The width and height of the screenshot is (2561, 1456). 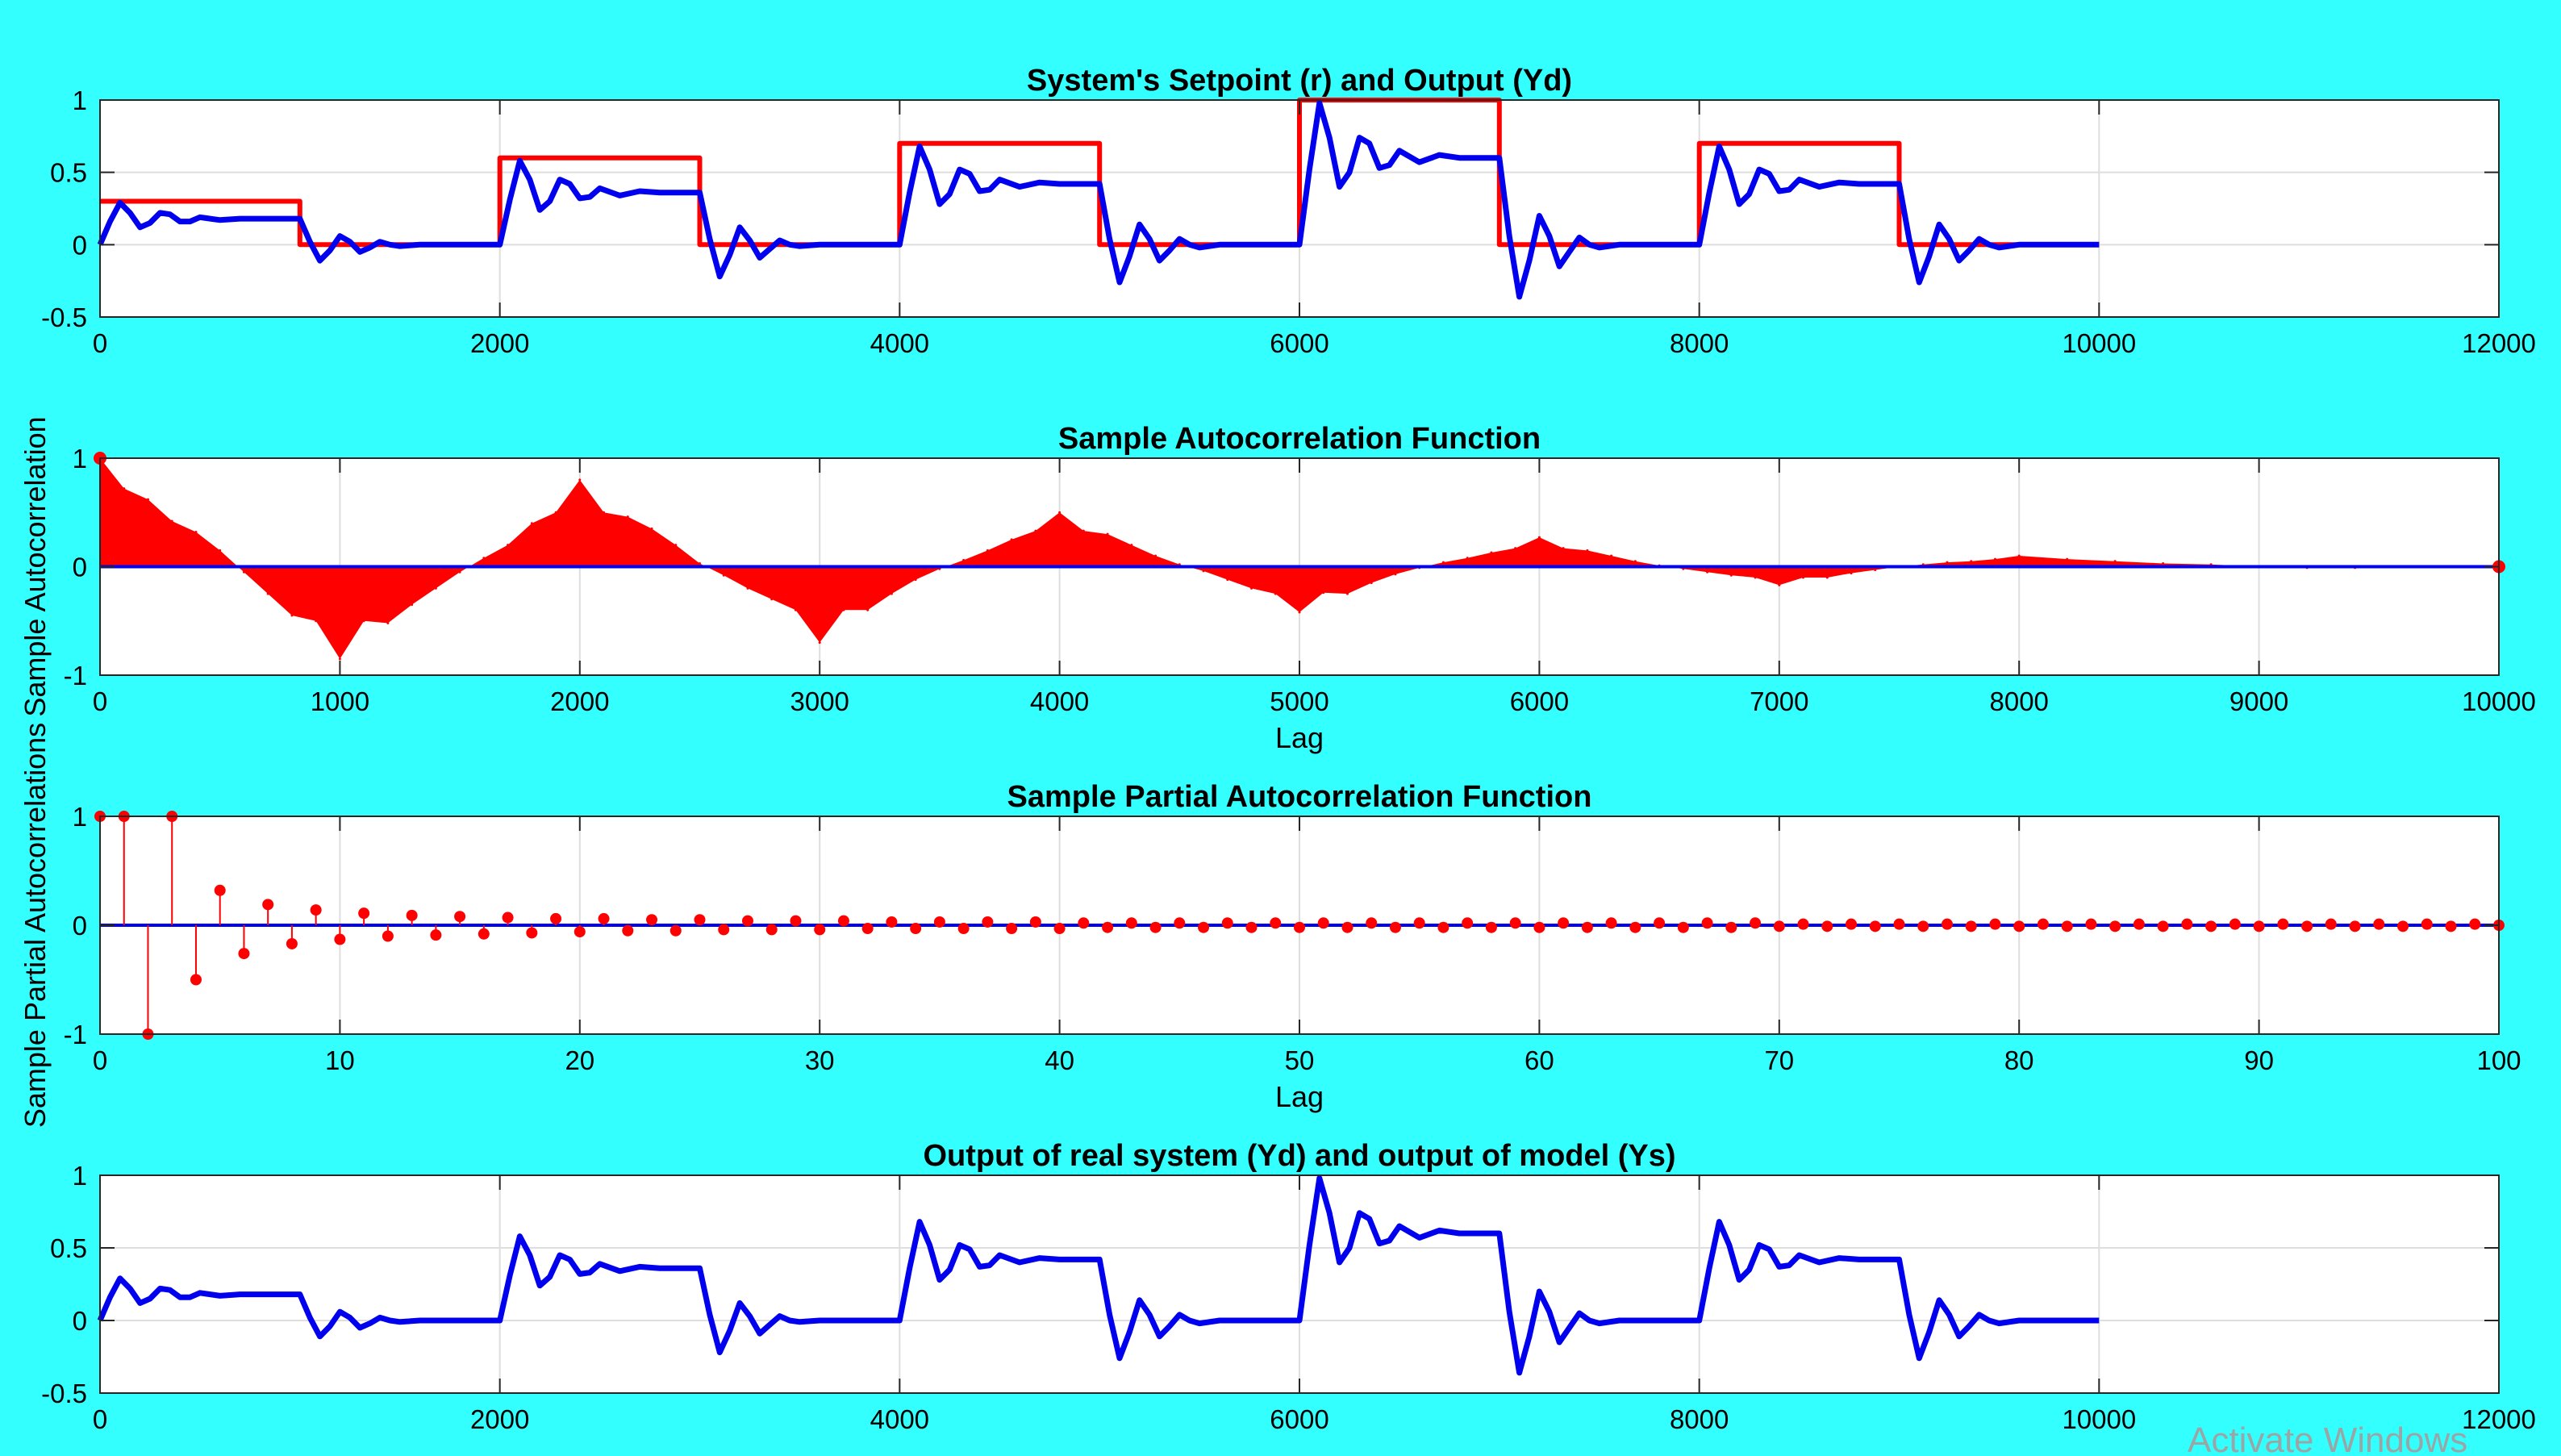 I want to click on x-tick-label: 50, so click(x=1300, y=1060).